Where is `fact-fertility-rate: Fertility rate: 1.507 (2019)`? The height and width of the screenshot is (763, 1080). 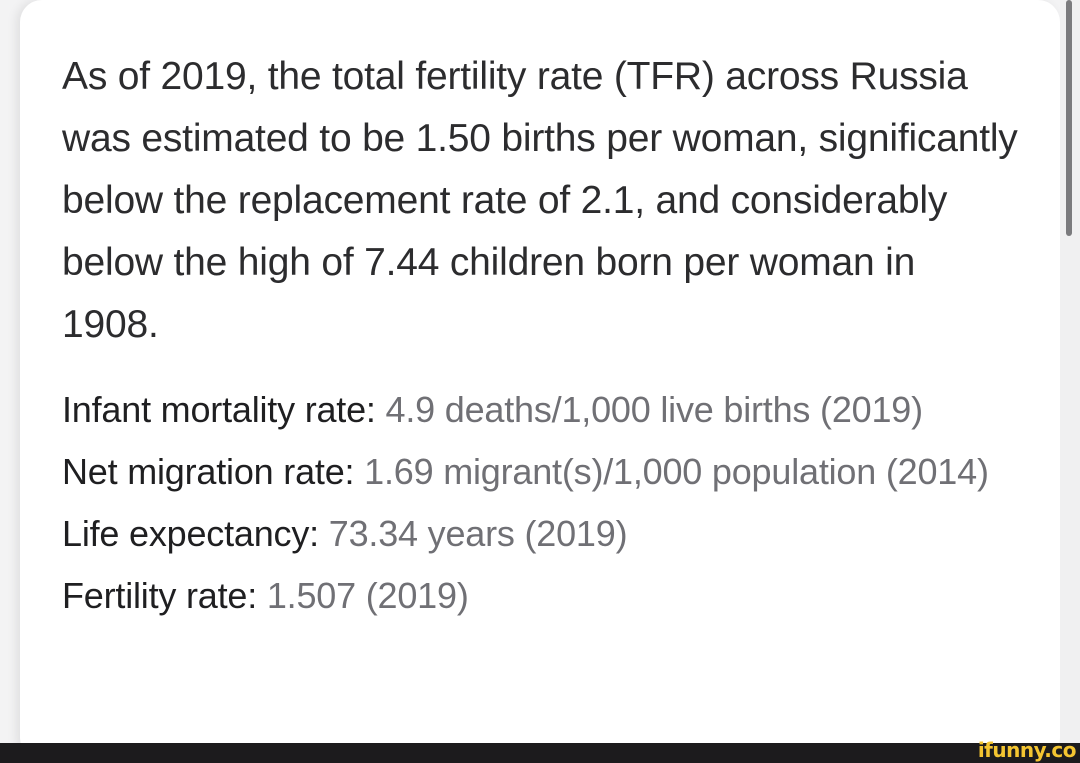 fact-fertility-rate: Fertility rate: 1.507 (2019) is located at coordinates (542, 596).